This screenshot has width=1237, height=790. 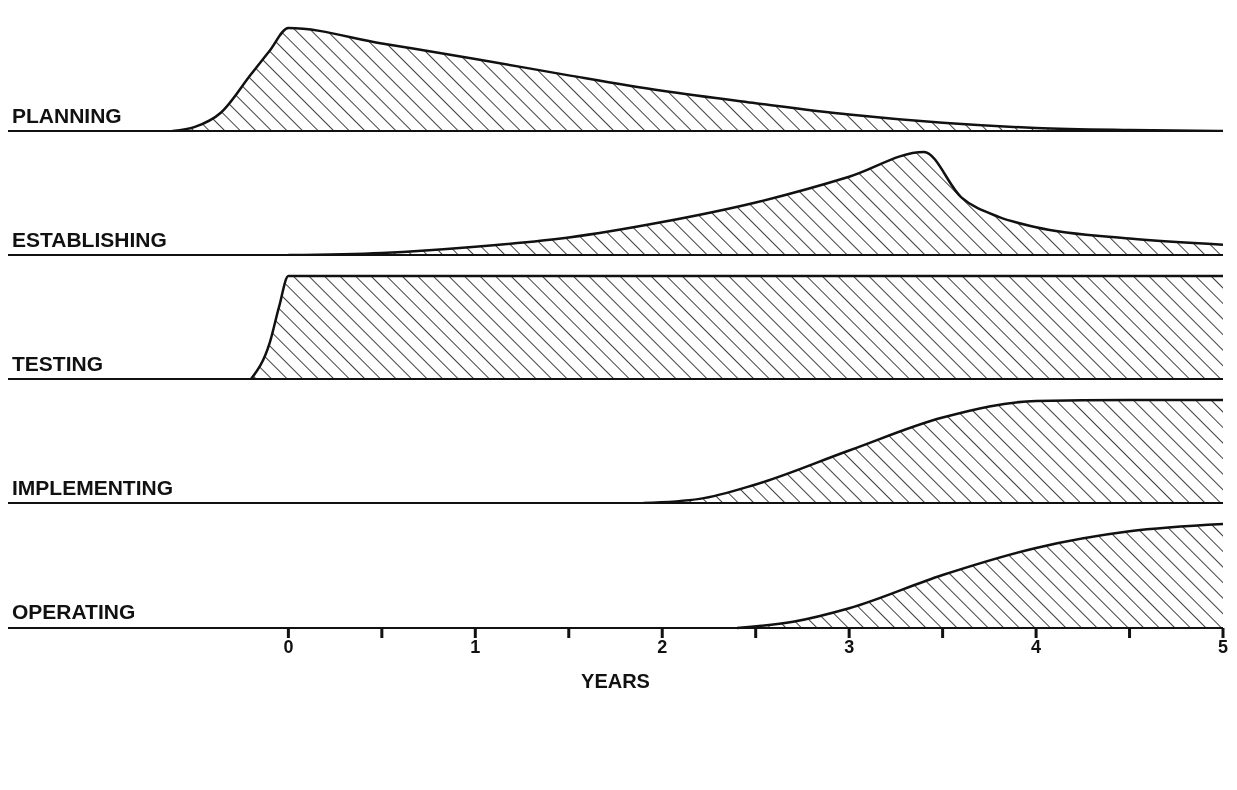 I want to click on text: PLANNING, so click(x=67, y=116).